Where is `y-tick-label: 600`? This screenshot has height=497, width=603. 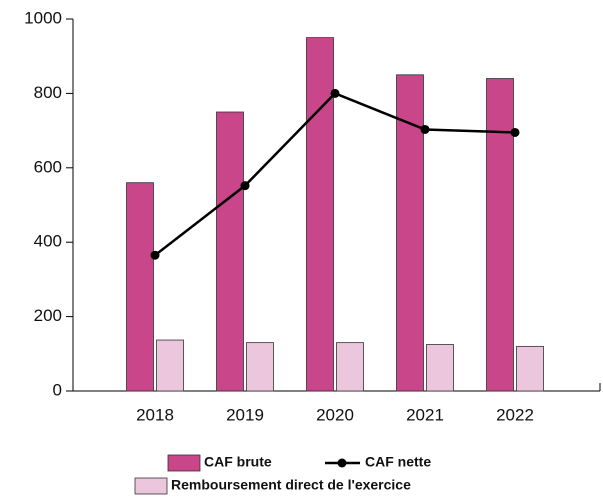
y-tick-label: 600 is located at coordinates (48, 166).